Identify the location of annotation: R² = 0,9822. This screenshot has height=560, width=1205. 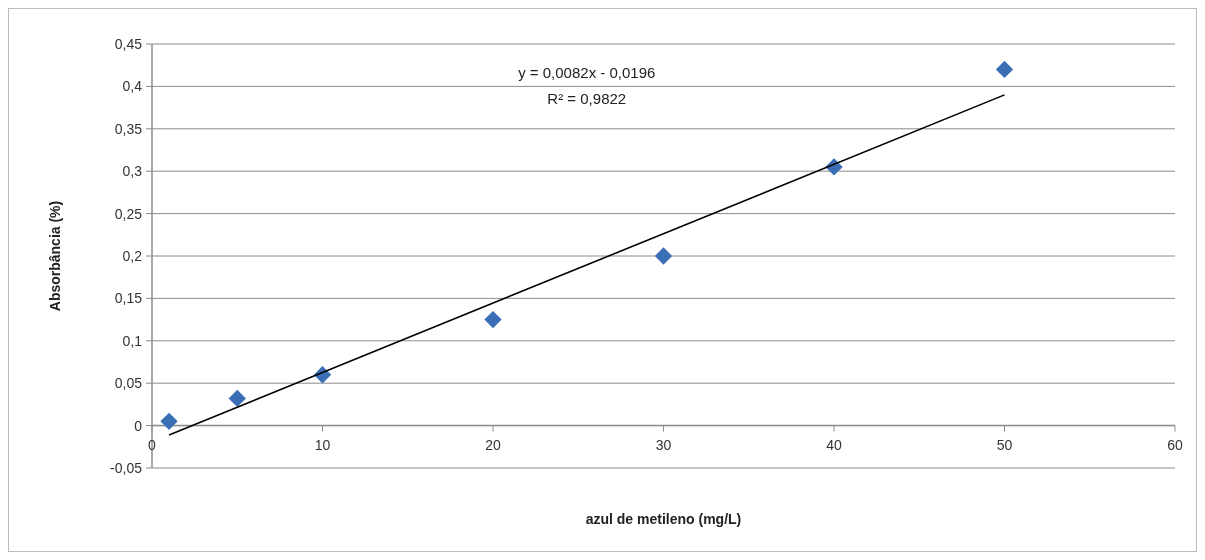
(587, 98).